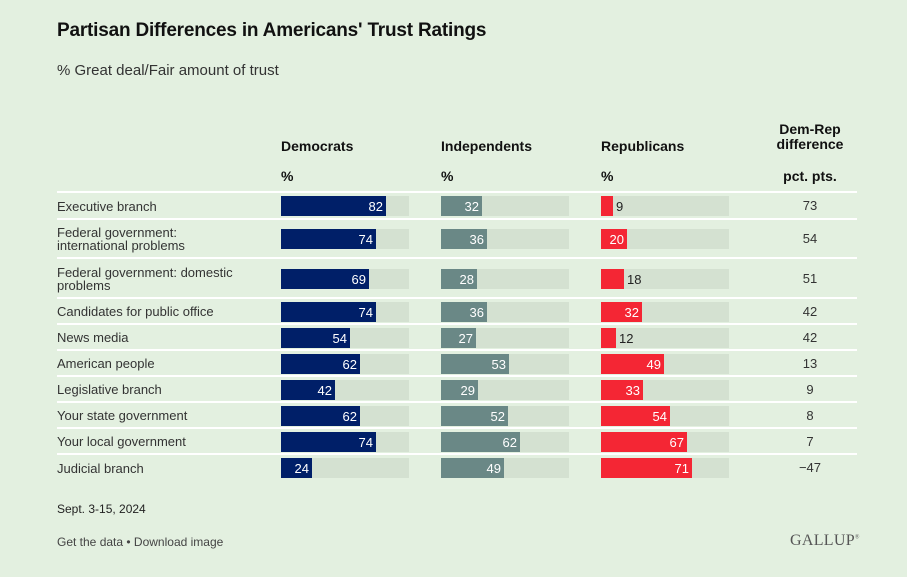  What do you see at coordinates (465, 338) in the screenshot?
I see `bar-value-label-ind: 27` at bounding box center [465, 338].